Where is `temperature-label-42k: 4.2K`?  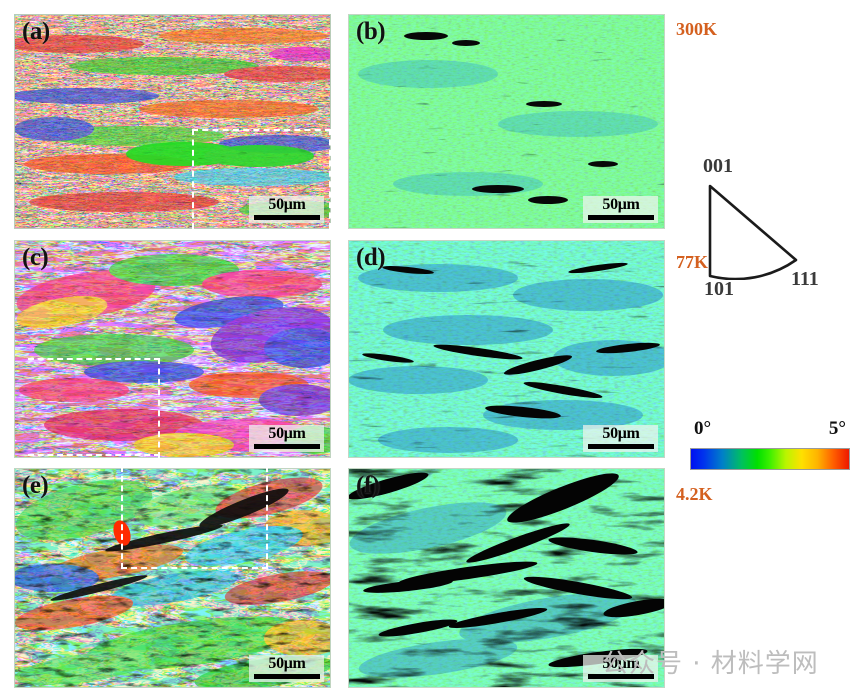 temperature-label-42k: 4.2K is located at coordinates (694, 494).